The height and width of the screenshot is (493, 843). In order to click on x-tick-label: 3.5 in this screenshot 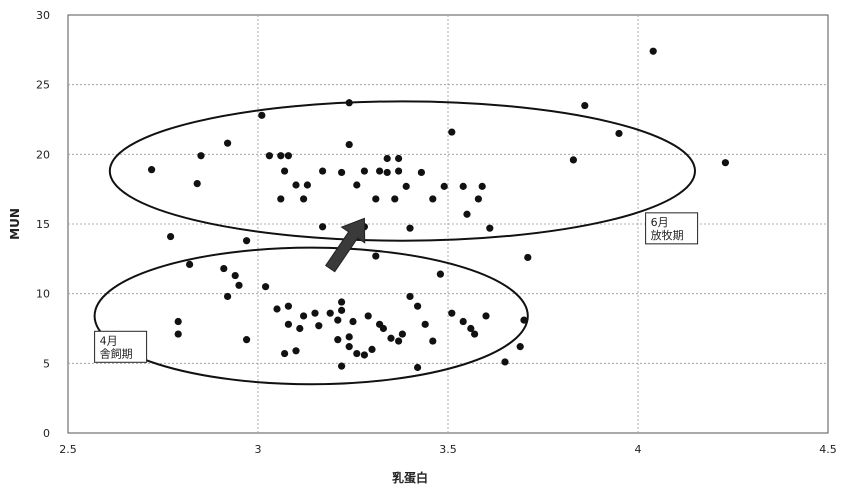, I will do `click(448, 449)`.